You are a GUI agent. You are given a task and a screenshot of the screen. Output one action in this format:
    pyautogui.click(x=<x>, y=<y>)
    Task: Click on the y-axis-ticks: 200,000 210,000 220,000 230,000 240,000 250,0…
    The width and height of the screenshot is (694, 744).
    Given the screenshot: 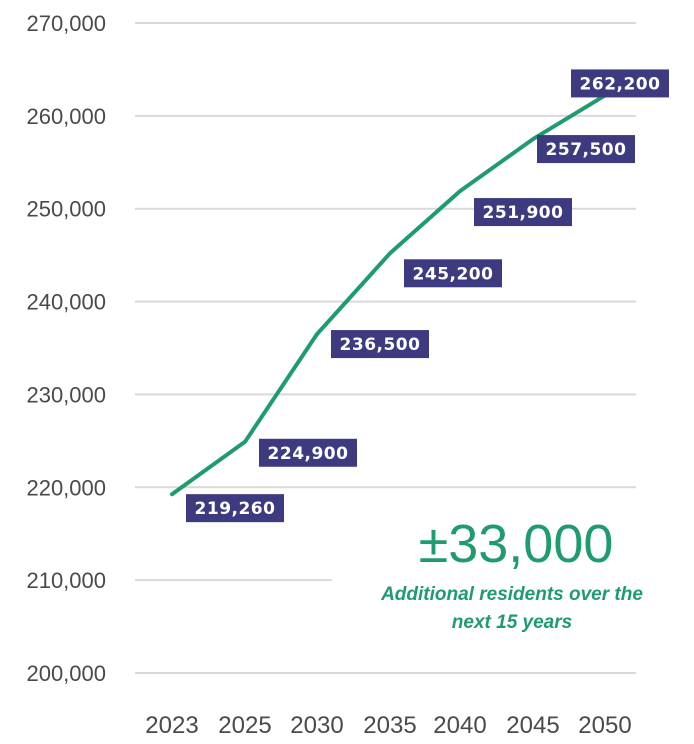 What is the action you would take?
    pyautogui.click(x=66, y=348)
    